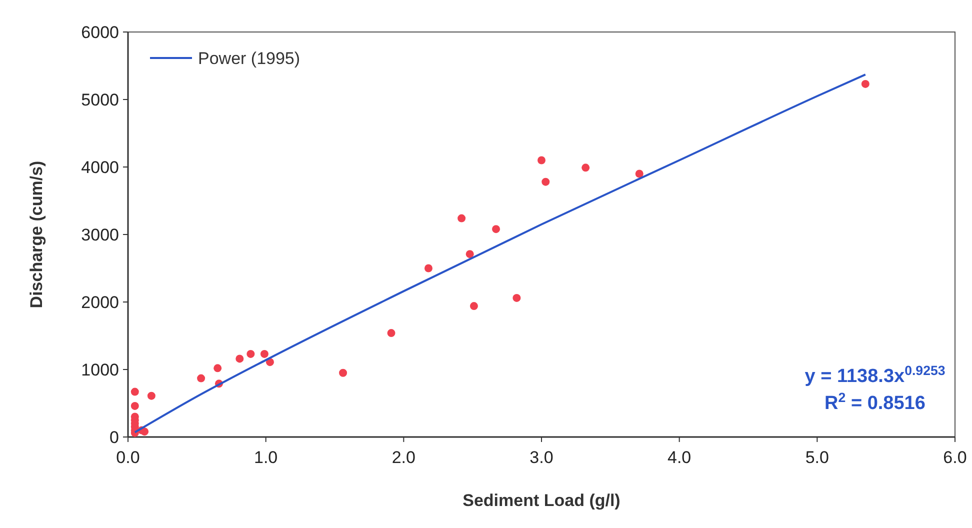 Image resolution: width=972 pixels, height=528 pixels. What do you see at coordinates (680, 457) in the screenshot?
I see `x-tick-label: 4.0` at bounding box center [680, 457].